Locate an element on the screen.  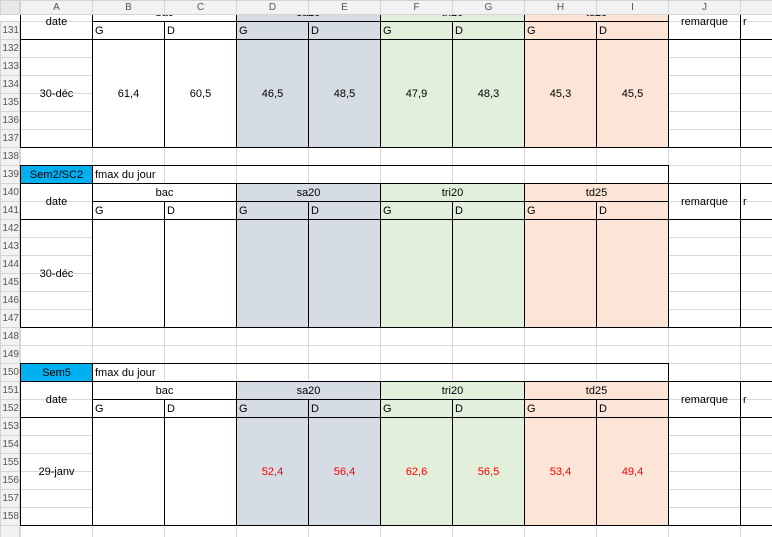
column-header: H is located at coordinates (560, 7).